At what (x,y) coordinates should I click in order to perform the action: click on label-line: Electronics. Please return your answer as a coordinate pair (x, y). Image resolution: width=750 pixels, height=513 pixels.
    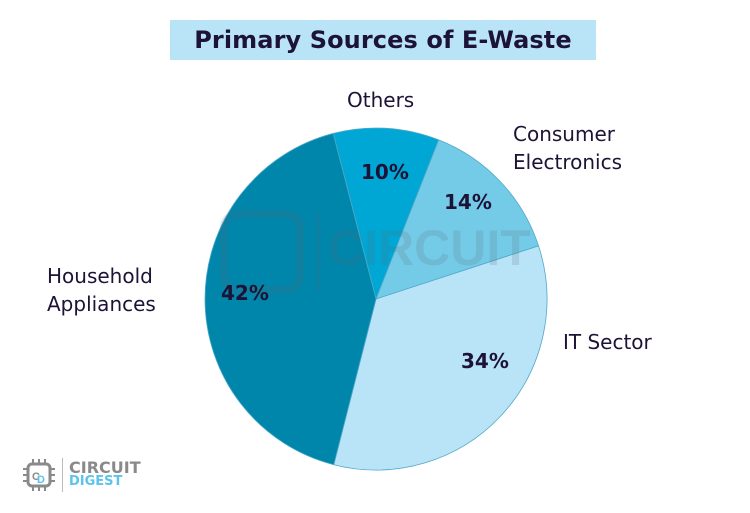
    Looking at the image, I should click on (568, 162).